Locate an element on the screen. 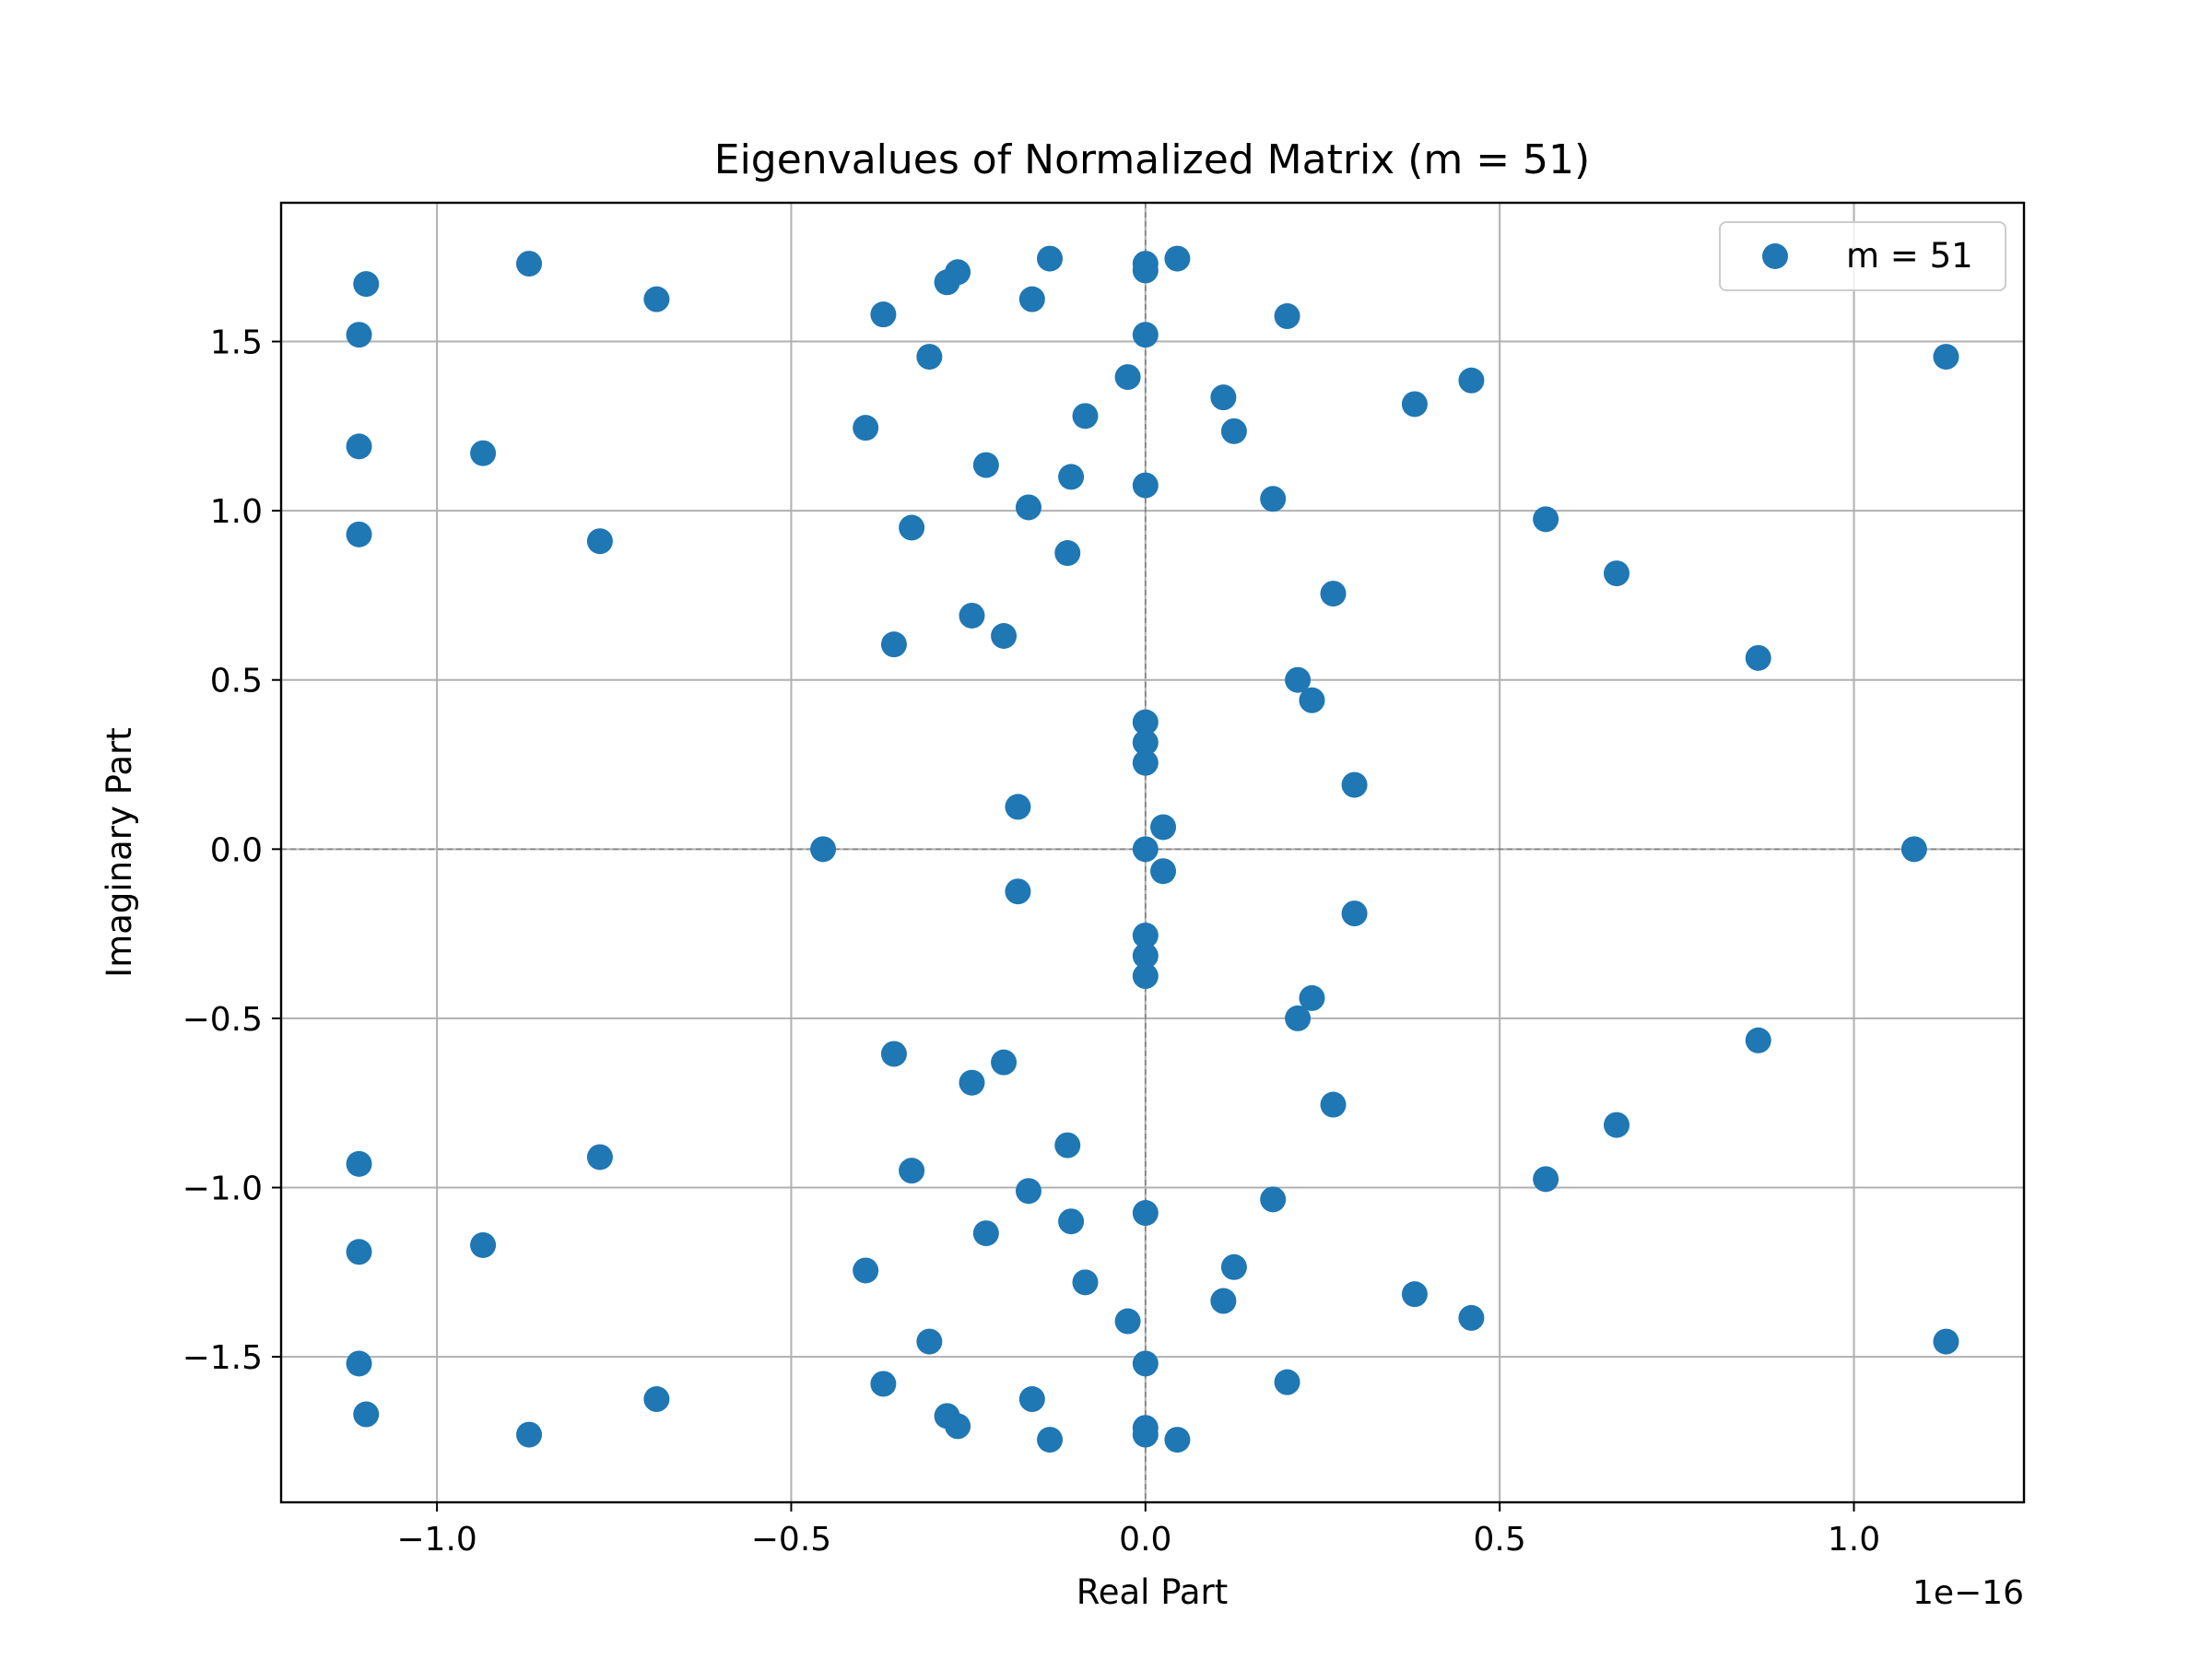 This screenshot has width=2212, height=1659. x-axis-offset-text: 1e−16 is located at coordinates (1968, 1593).